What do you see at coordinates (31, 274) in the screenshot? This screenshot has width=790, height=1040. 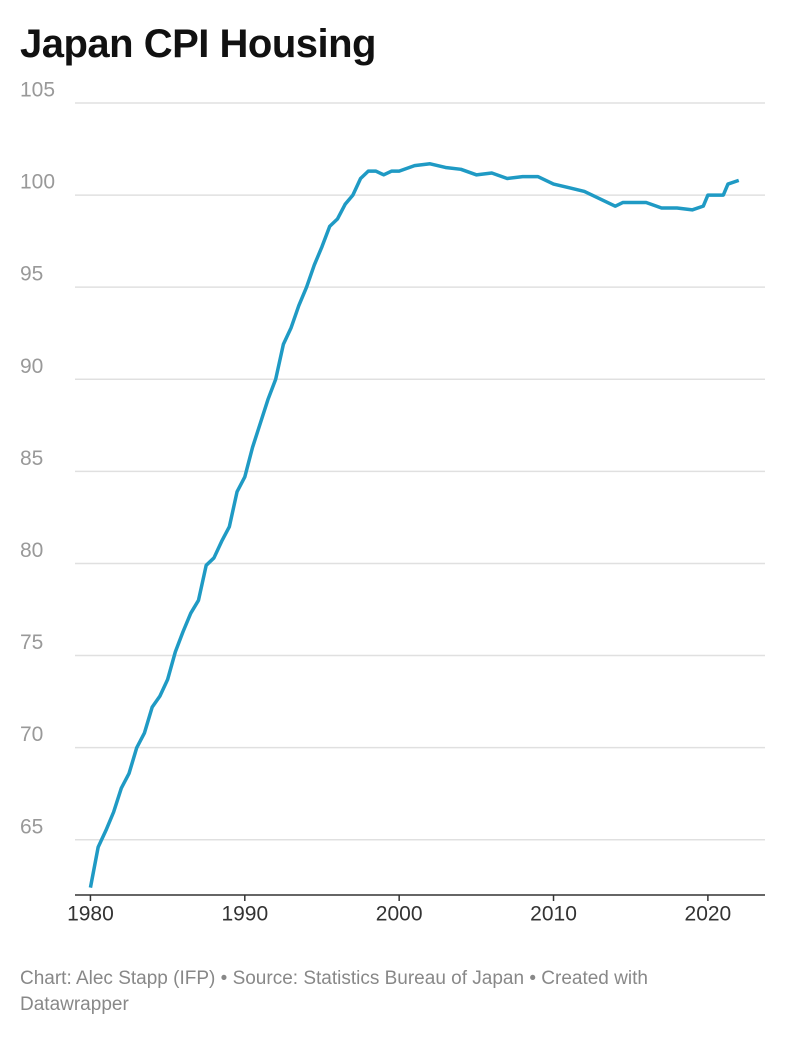 I see `y-tick-label: 95` at bounding box center [31, 274].